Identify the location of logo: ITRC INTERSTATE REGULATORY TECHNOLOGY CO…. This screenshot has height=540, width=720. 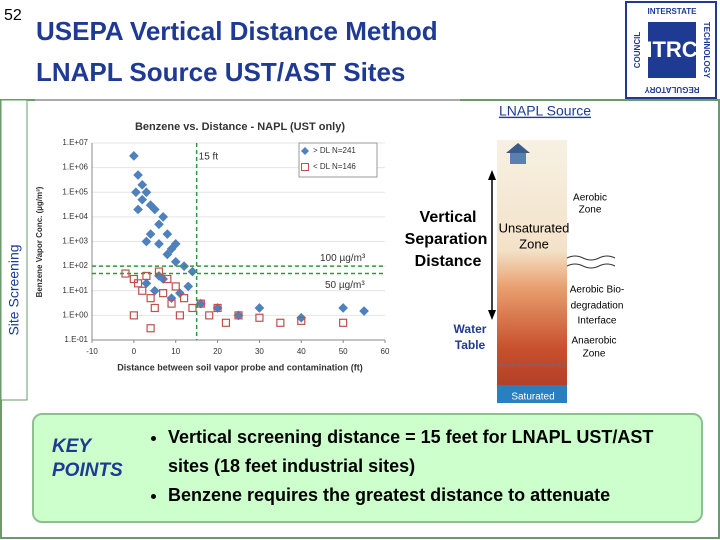
(671, 50).